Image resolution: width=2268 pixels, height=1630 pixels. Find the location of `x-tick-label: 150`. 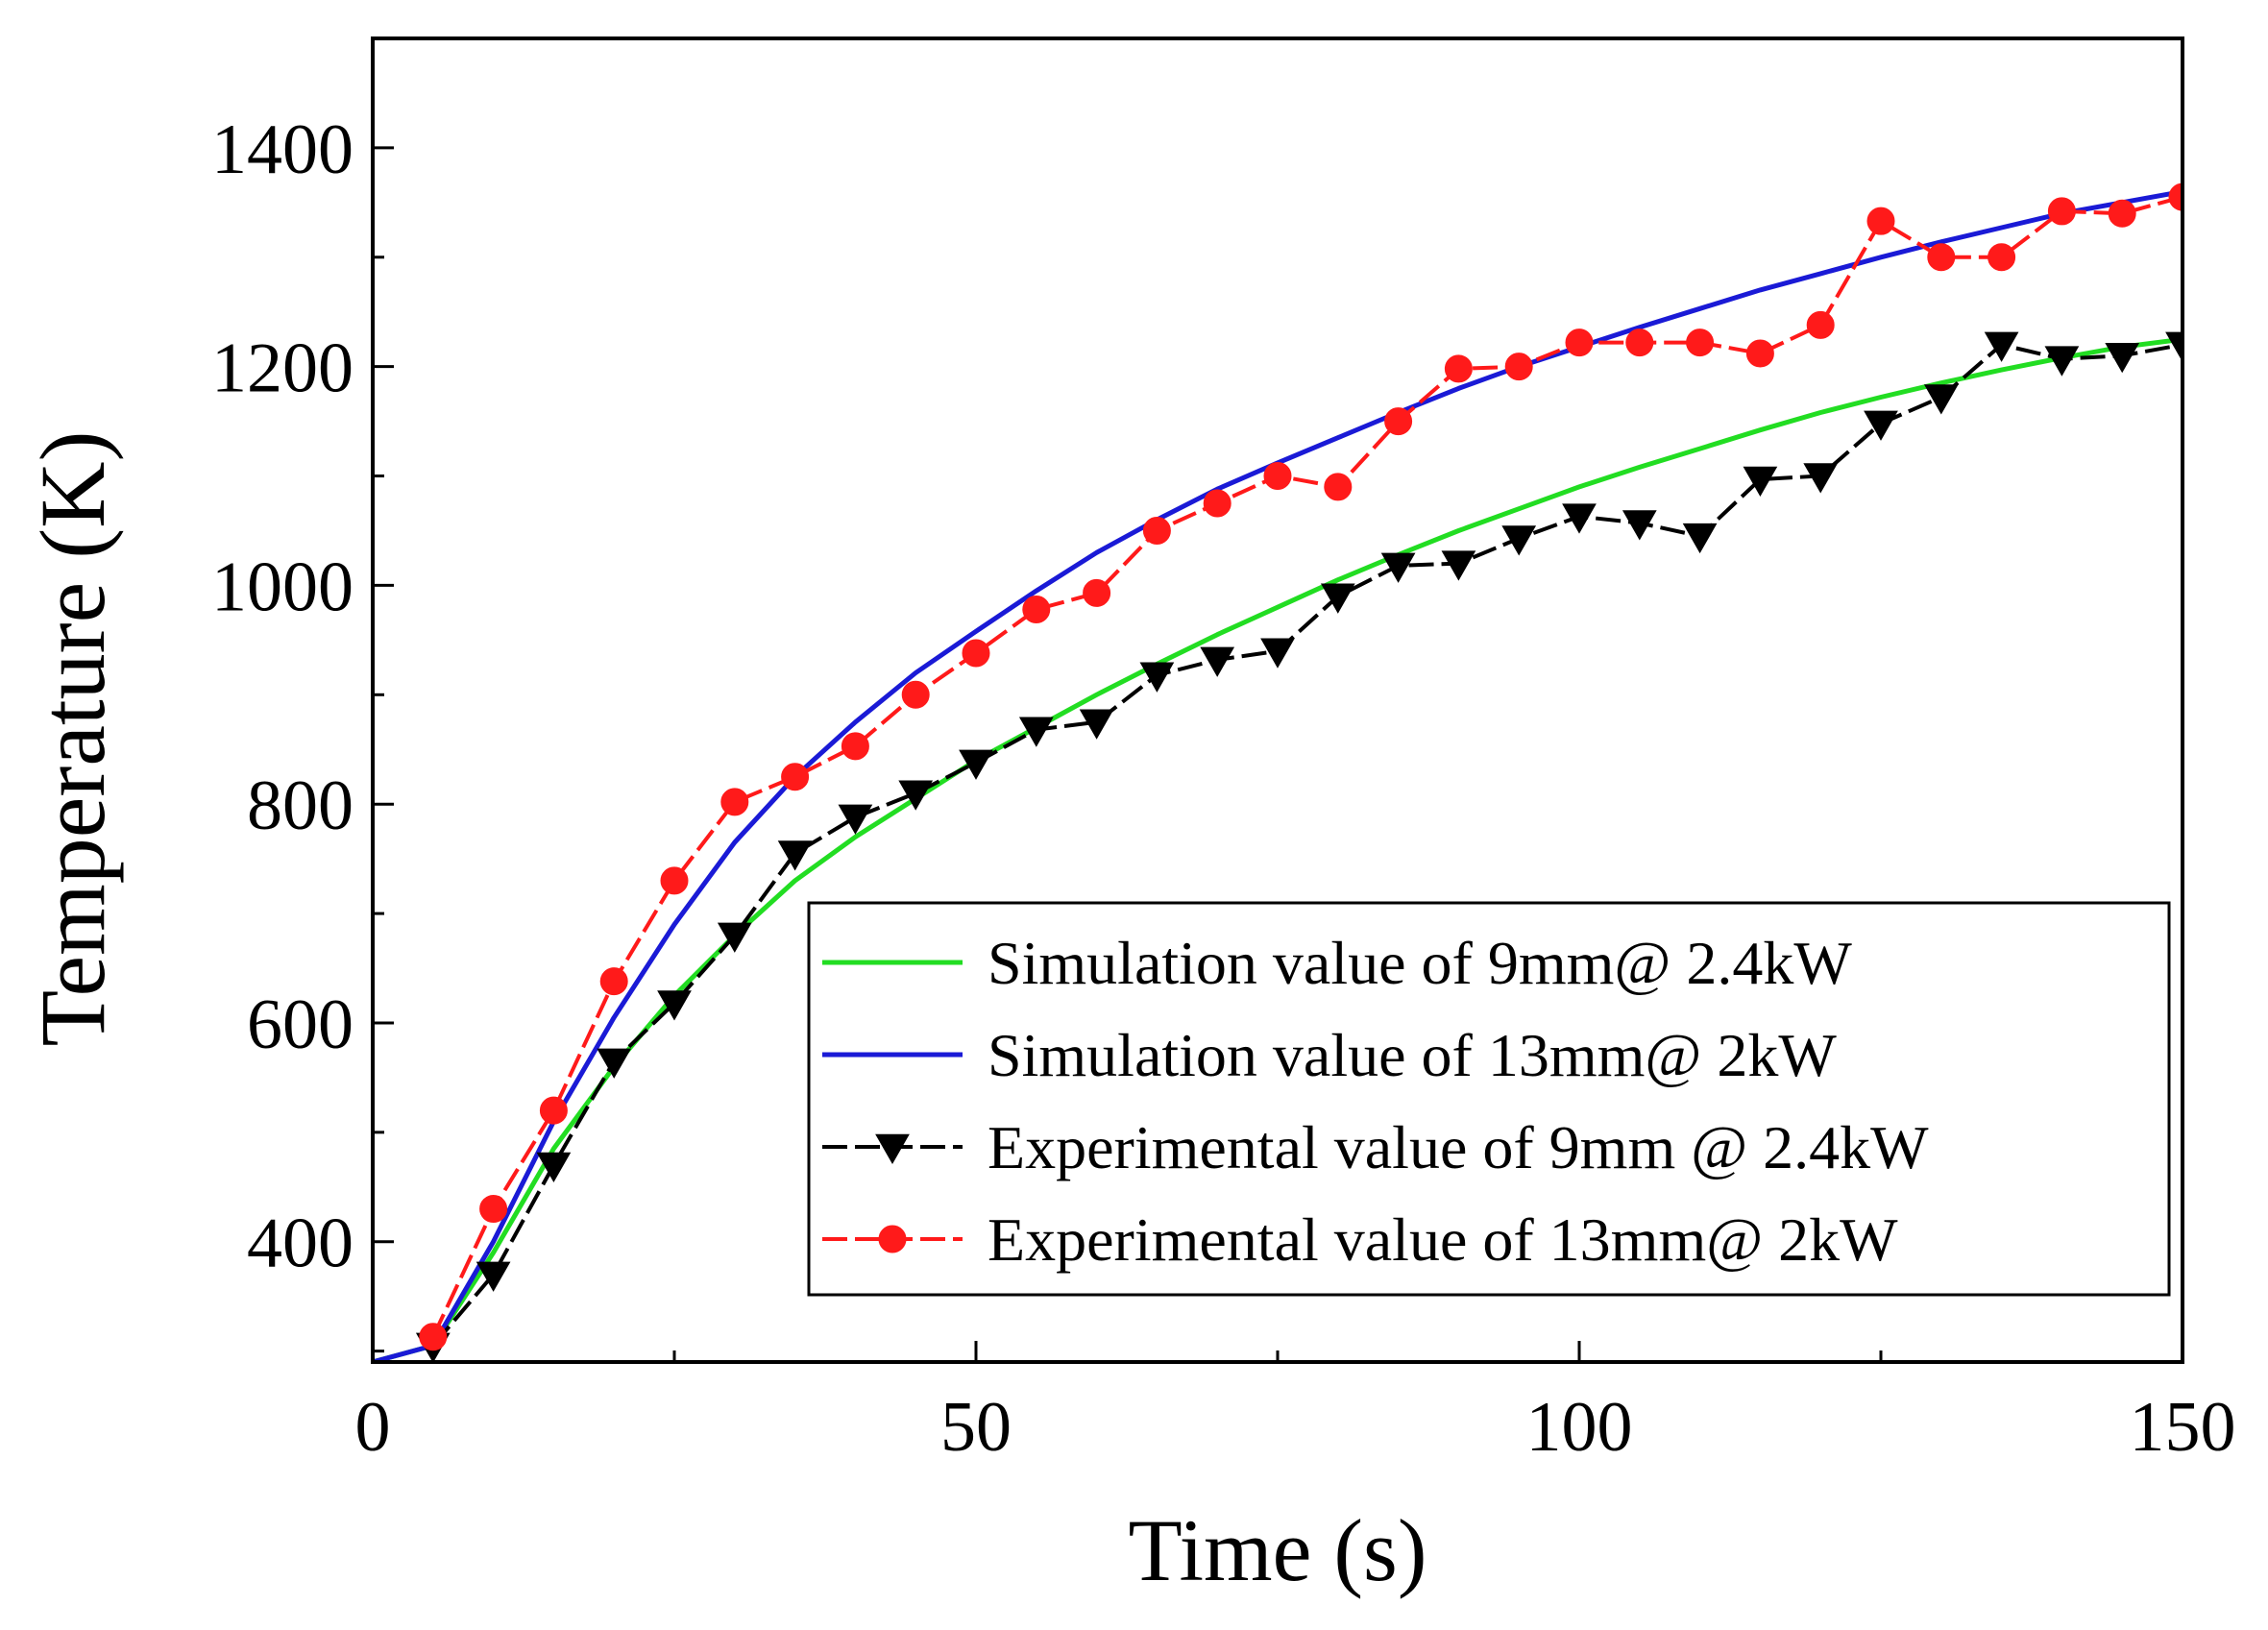

x-tick-label: 150 is located at coordinates (2183, 1427).